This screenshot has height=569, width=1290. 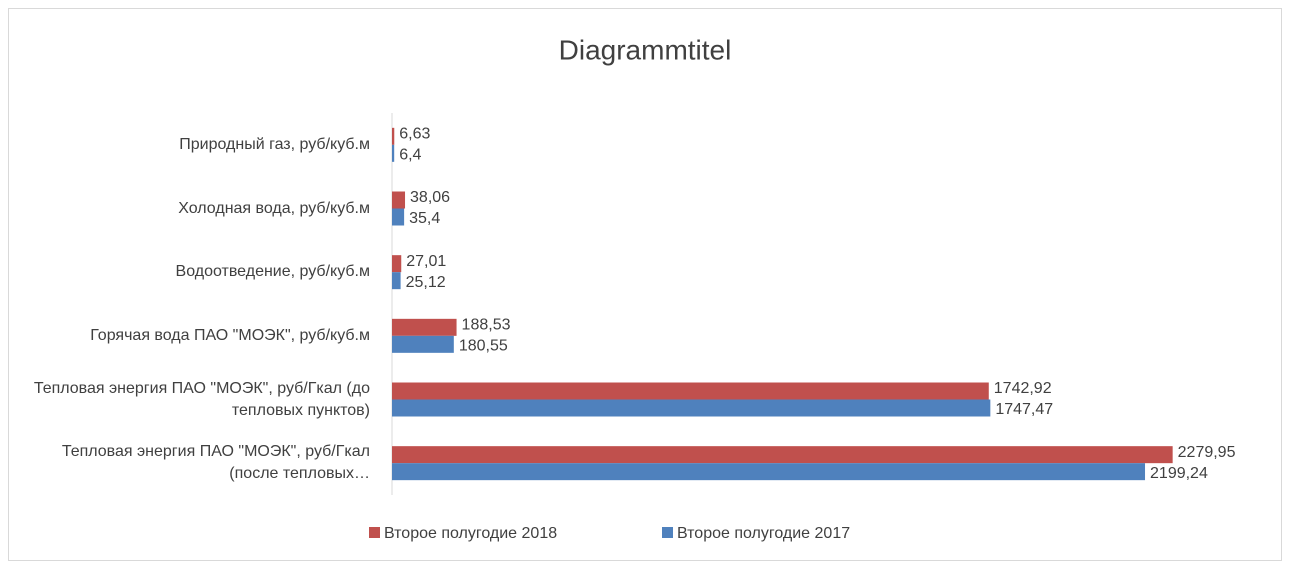 What do you see at coordinates (1024, 409) in the screenshot?
I see `data-label: 1747,47` at bounding box center [1024, 409].